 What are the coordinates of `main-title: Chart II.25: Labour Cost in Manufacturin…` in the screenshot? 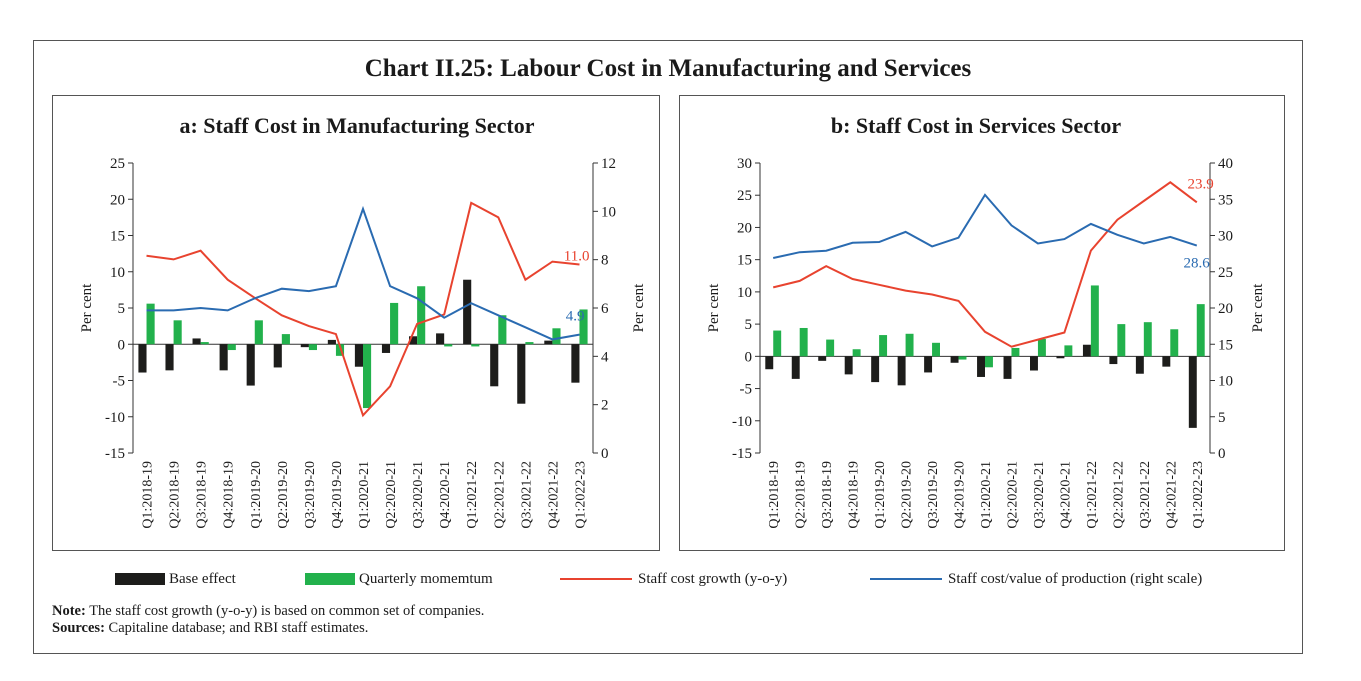 It's located at (668, 68).